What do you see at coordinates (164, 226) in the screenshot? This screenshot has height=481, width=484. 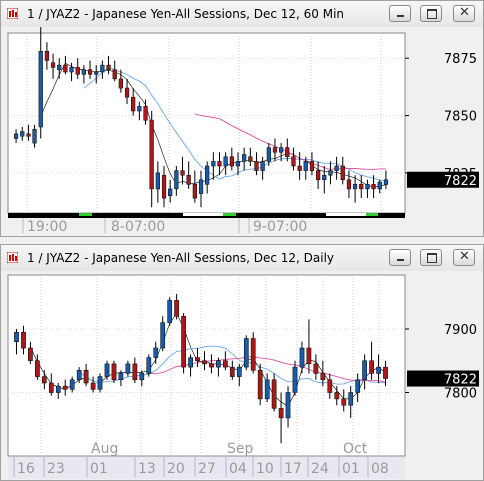 I see `time-axis: 19:00 8-07:00 9-07:00` at bounding box center [164, 226].